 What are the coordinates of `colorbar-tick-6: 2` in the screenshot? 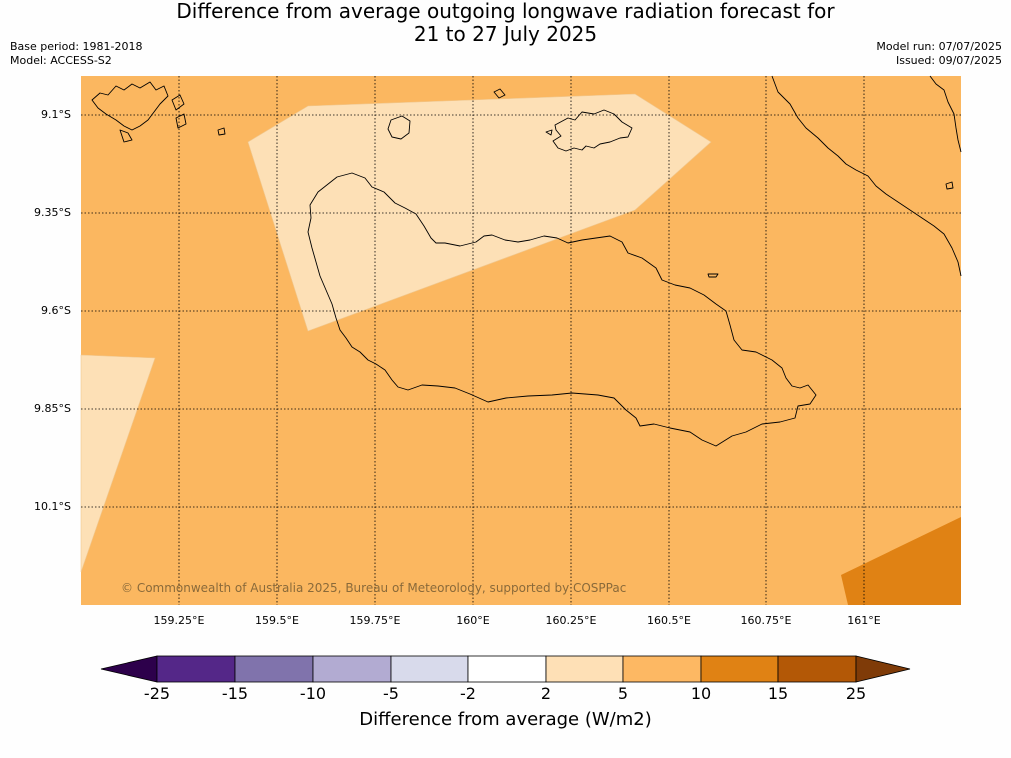 It's located at (546, 693).